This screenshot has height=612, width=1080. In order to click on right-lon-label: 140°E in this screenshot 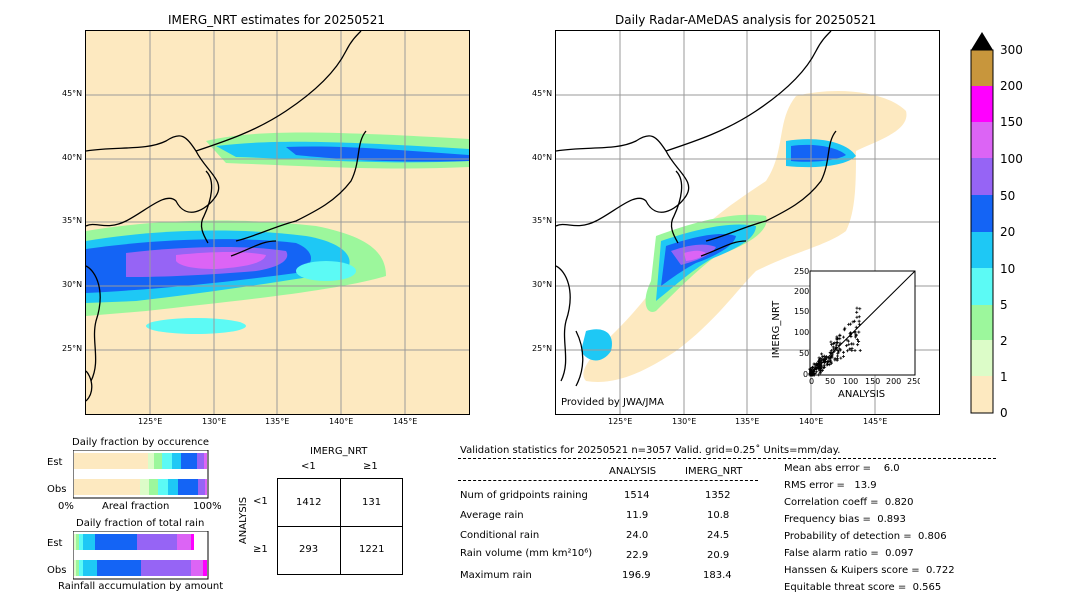, I will do `click(811, 421)`.